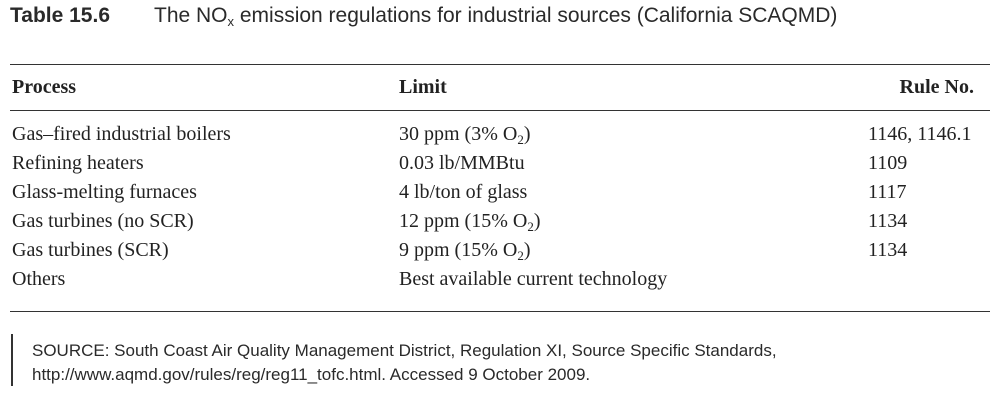  I want to click on table-top-rule, so click(500, 64).